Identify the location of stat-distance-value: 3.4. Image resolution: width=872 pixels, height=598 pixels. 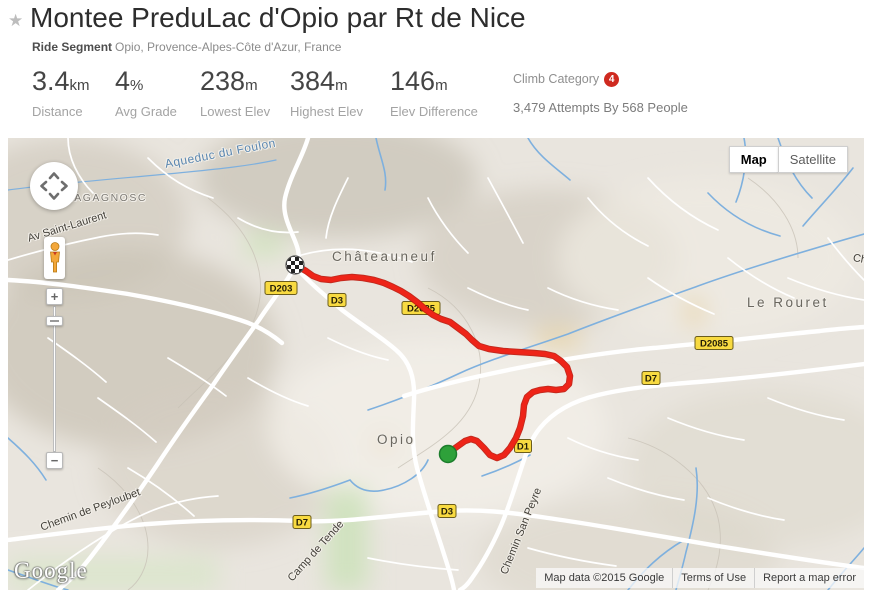
(51, 81).